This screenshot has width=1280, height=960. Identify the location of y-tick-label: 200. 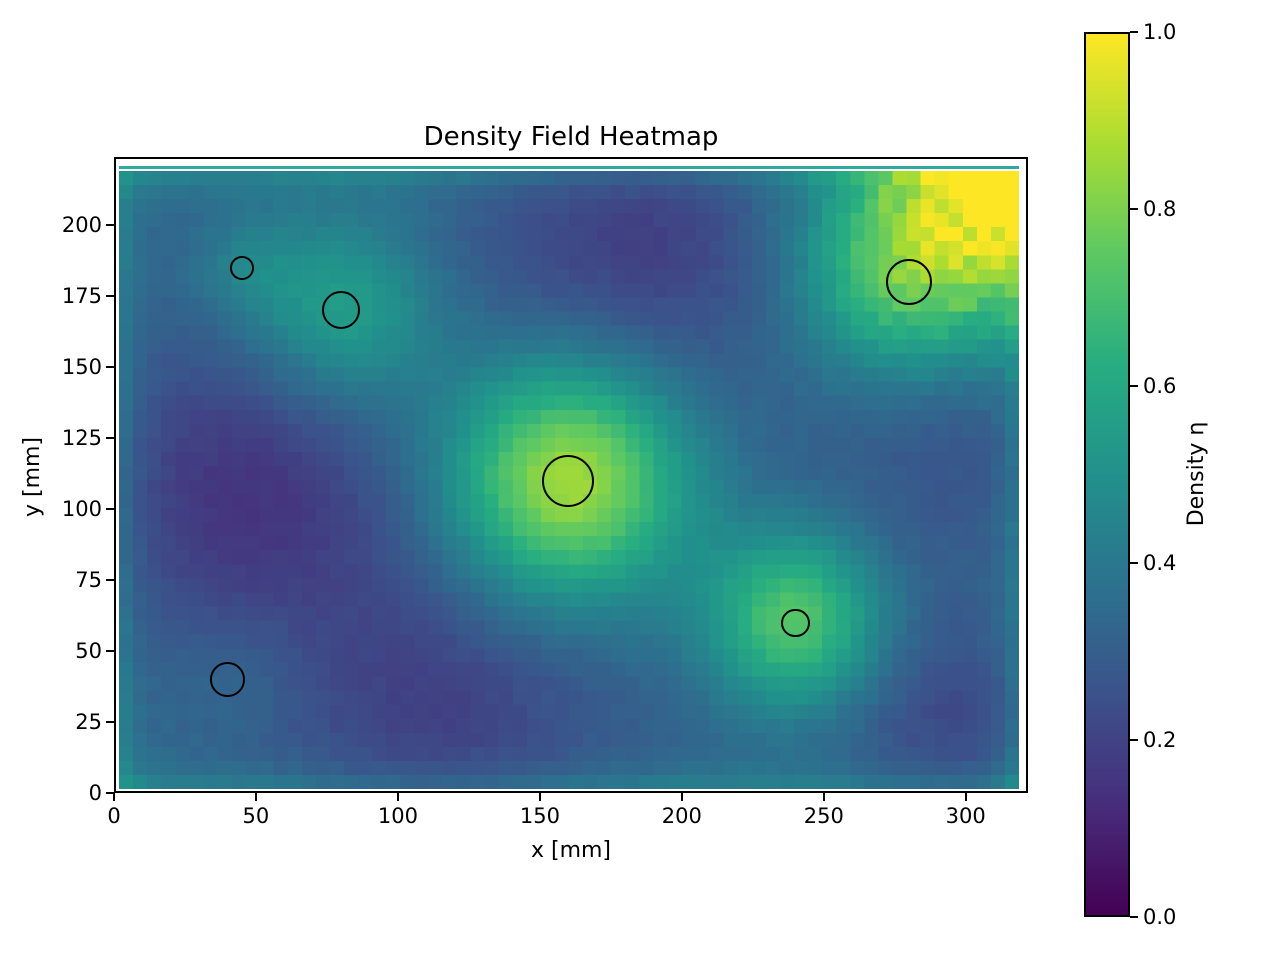
(81, 225).